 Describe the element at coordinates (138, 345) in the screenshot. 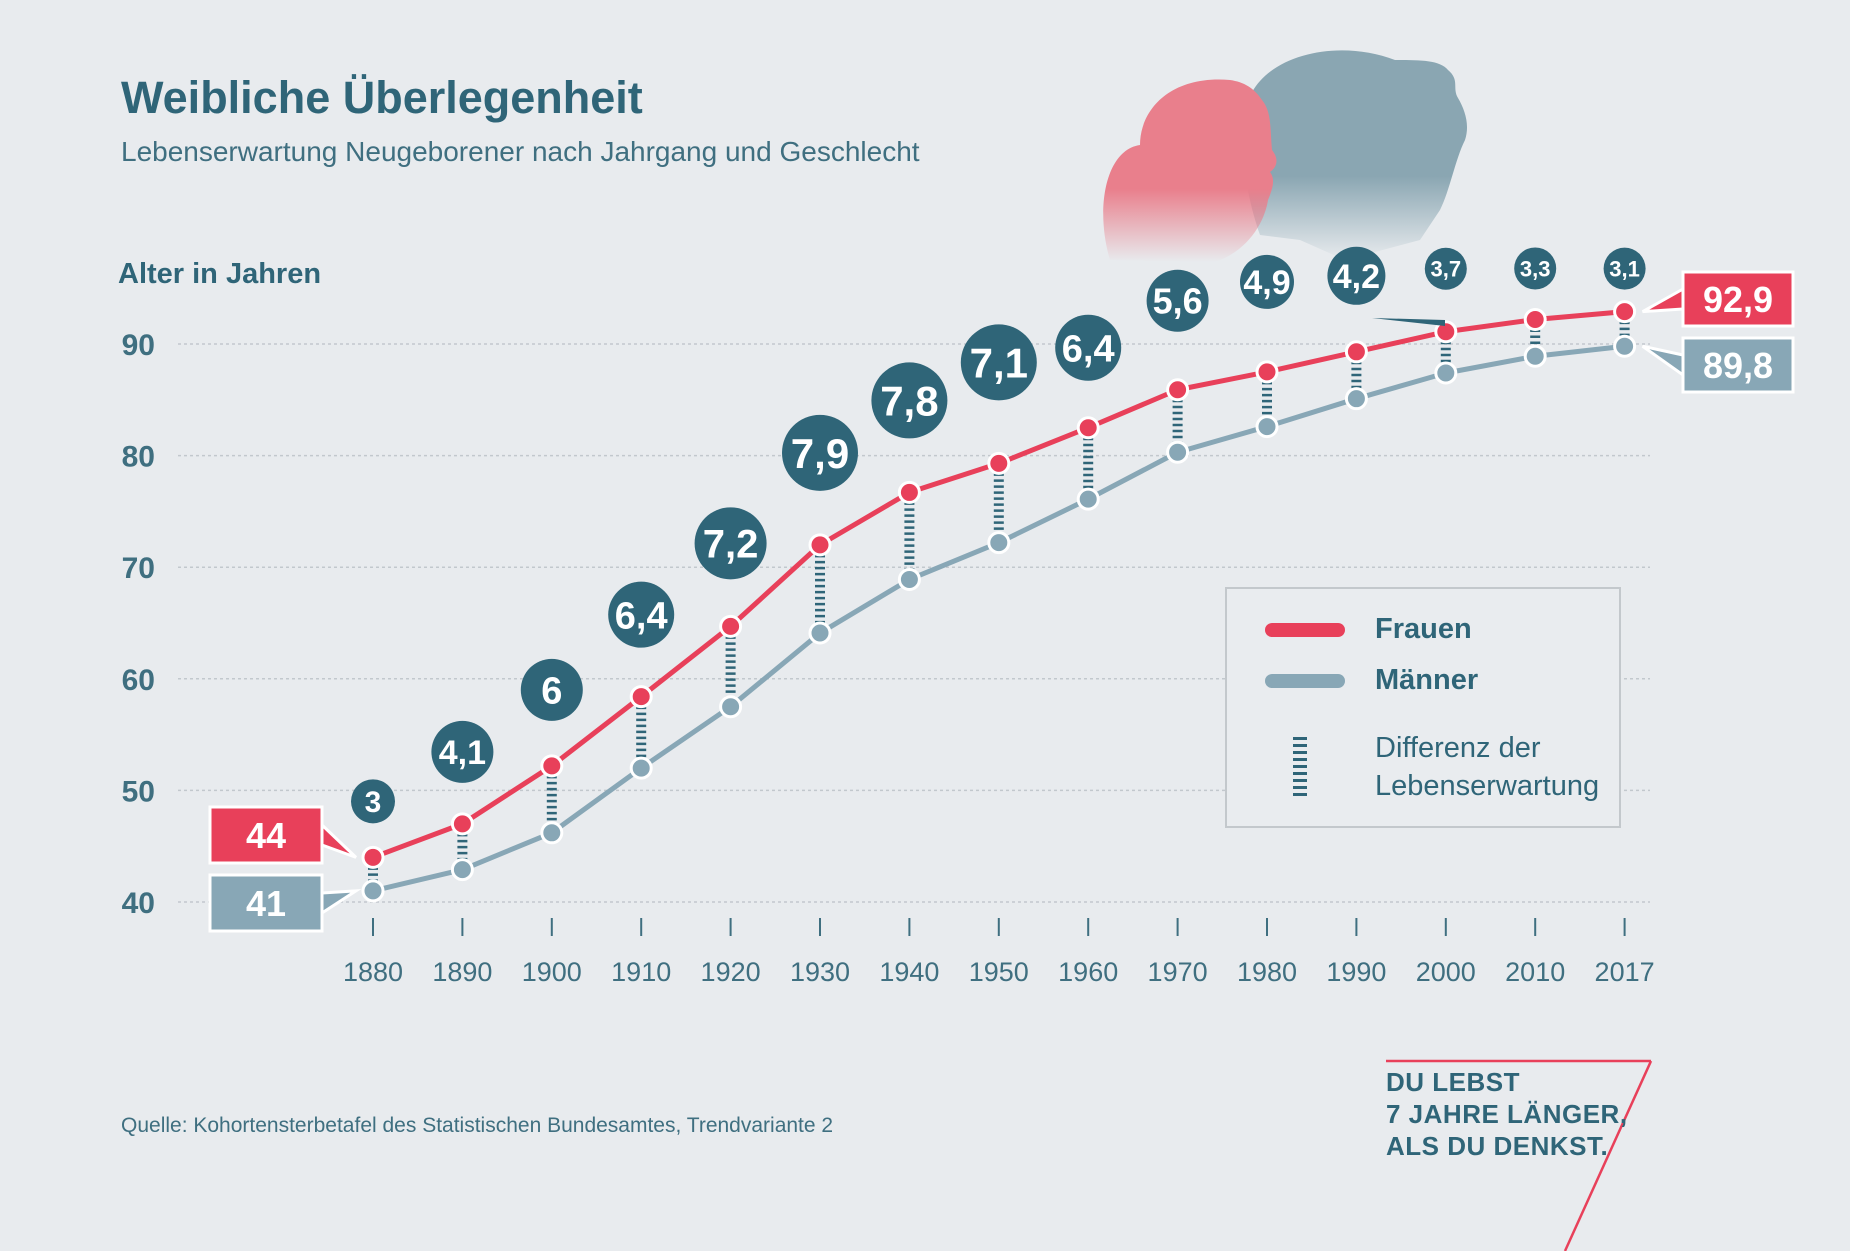

I see `y-tick-label: 90` at that location.